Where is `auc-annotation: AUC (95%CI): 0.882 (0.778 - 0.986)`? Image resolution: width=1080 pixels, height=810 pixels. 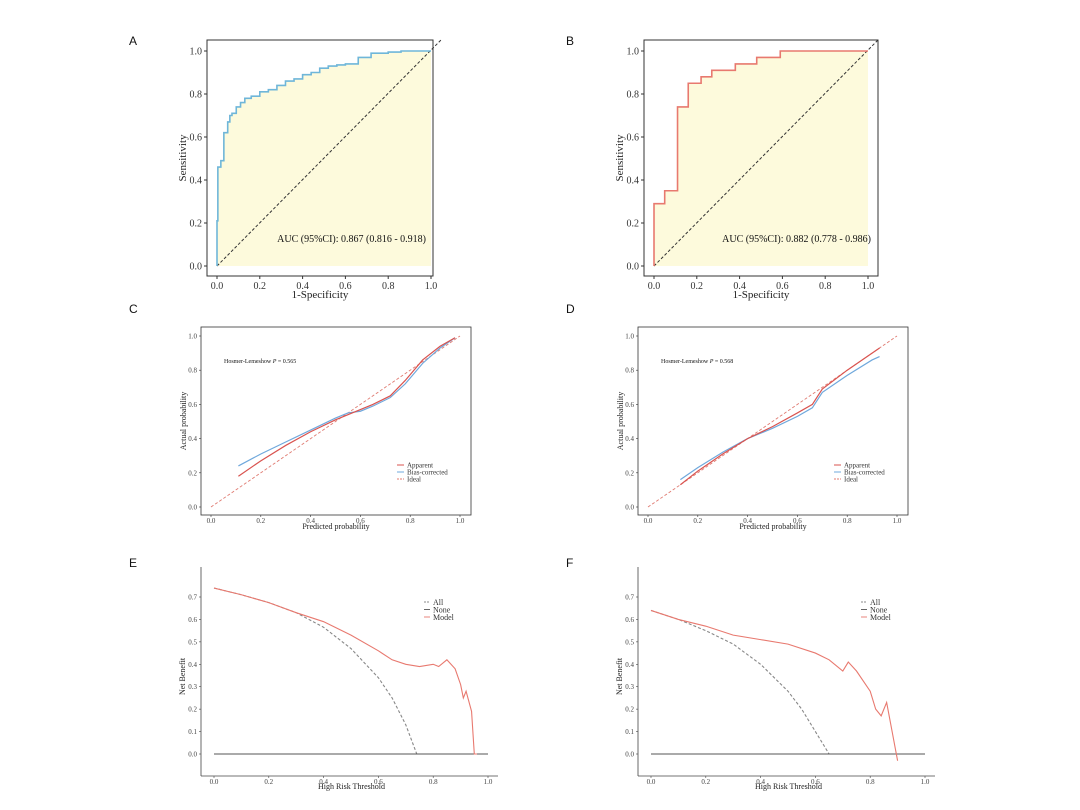 auc-annotation: AUC (95%CI): 0.882 (0.778 - 0.986) is located at coordinates (796, 239).